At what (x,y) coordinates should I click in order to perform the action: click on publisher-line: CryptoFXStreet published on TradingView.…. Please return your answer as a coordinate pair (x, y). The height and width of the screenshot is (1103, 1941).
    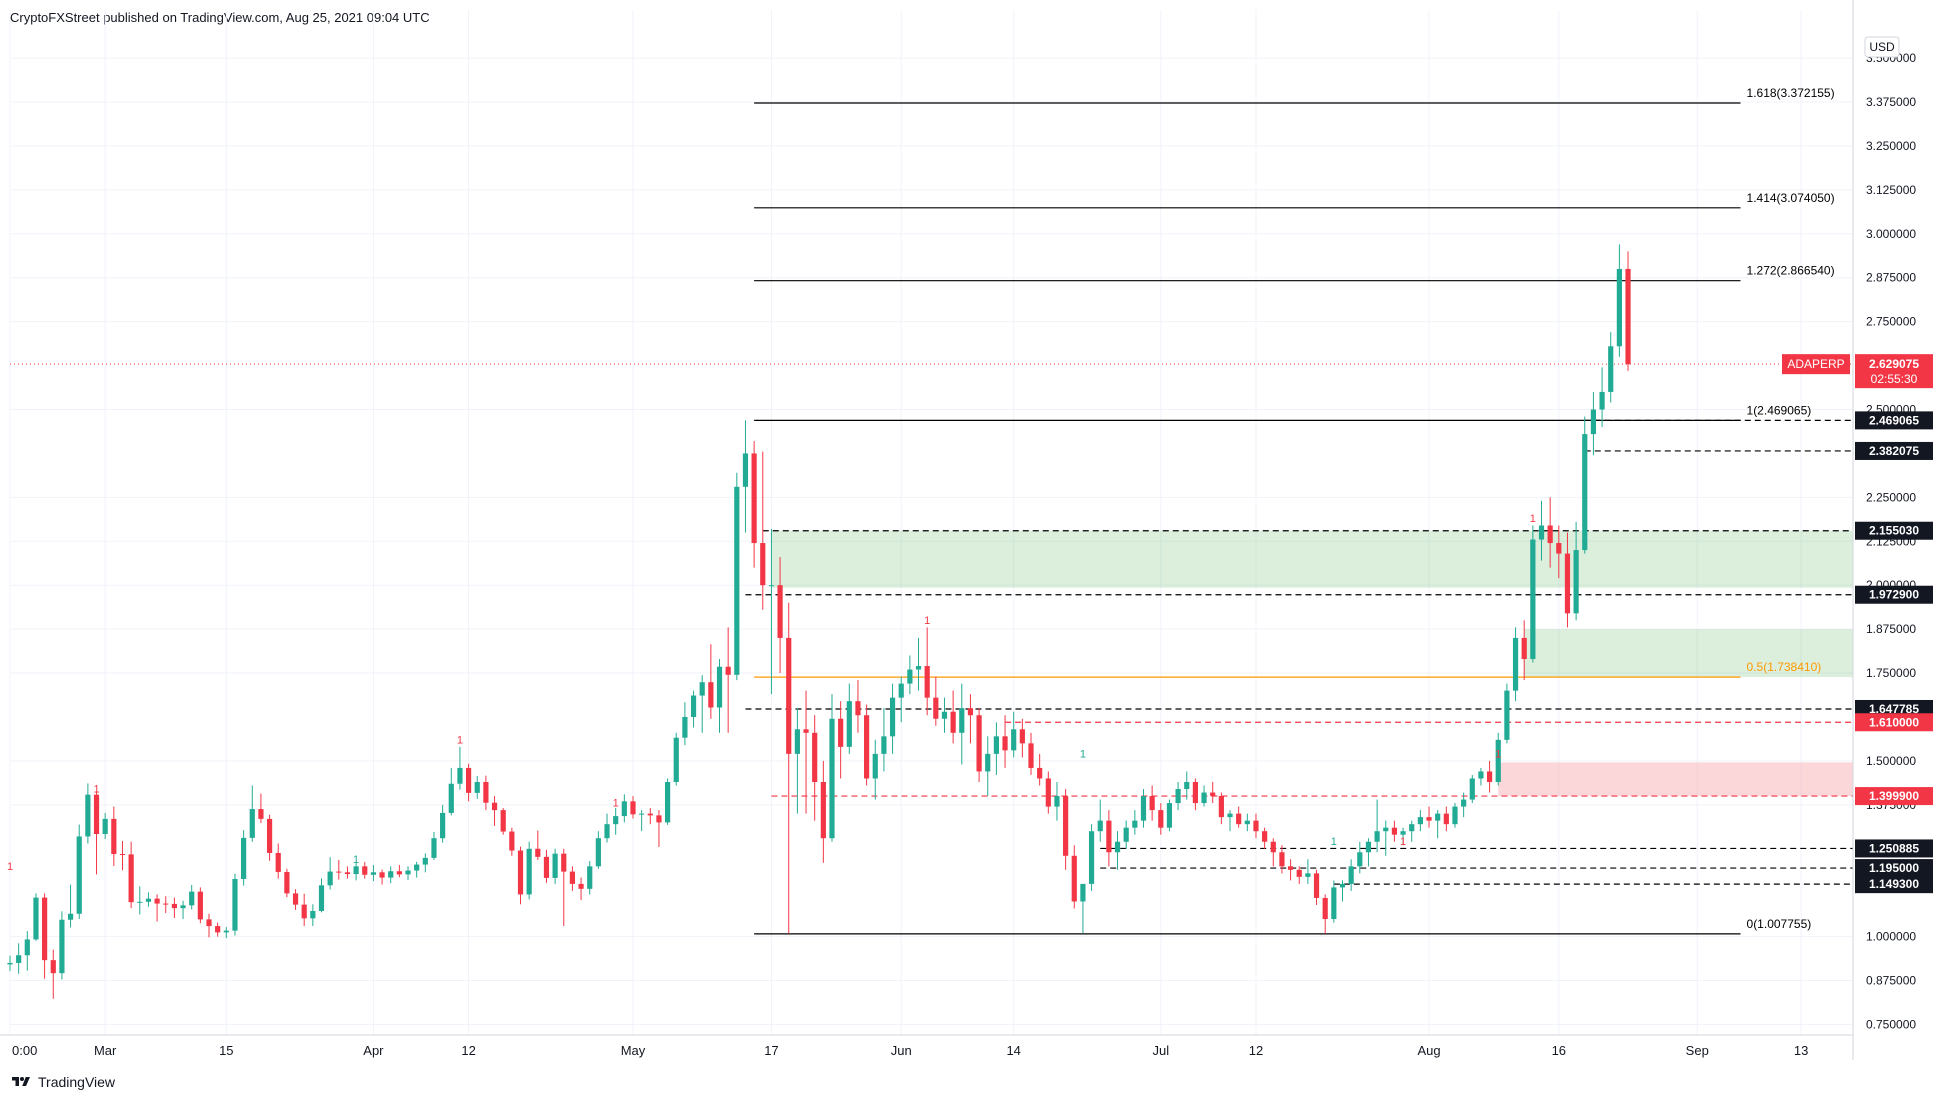
    Looking at the image, I should click on (220, 17).